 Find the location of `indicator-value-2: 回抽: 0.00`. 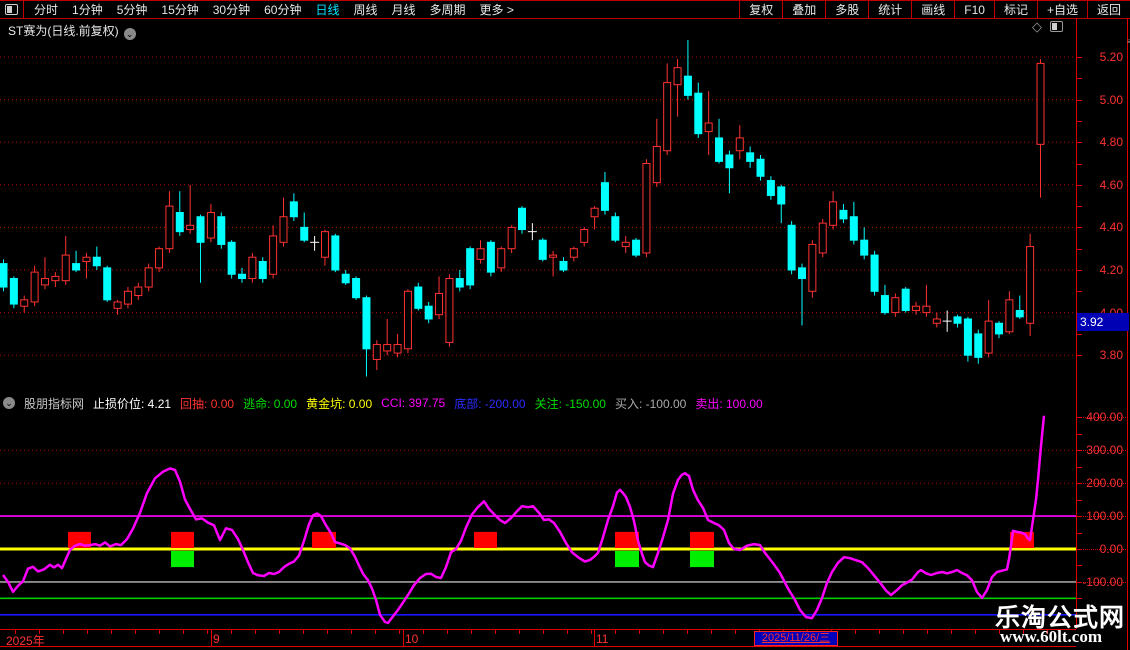

indicator-value-2: 回抽: 0.00 is located at coordinates (207, 403).